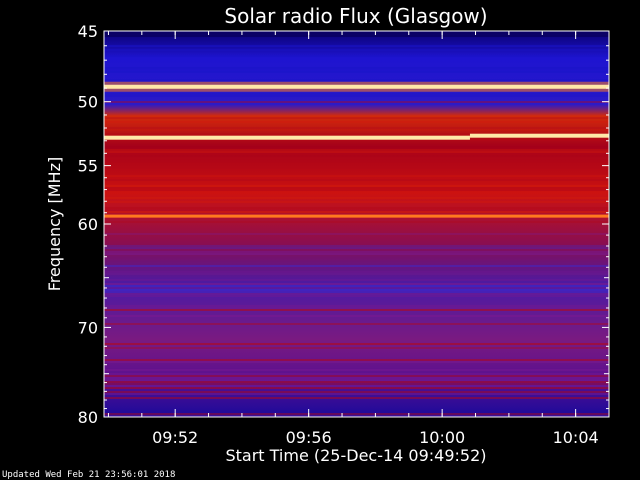  What do you see at coordinates (88, 102) in the screenshot?
I see `y-tick-label: 50` at bounding box center [88, 102].